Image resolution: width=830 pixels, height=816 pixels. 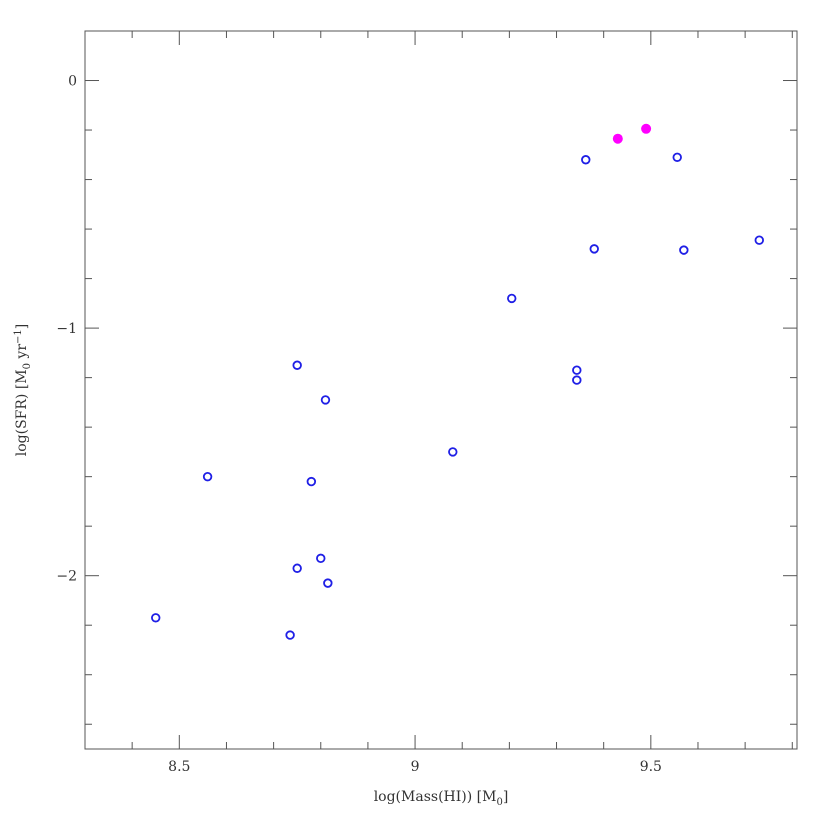 What do you see at coordinates (66, 329) in the screenshot?
I see `y-tick-label: −1` at bounding box center [66, 329].